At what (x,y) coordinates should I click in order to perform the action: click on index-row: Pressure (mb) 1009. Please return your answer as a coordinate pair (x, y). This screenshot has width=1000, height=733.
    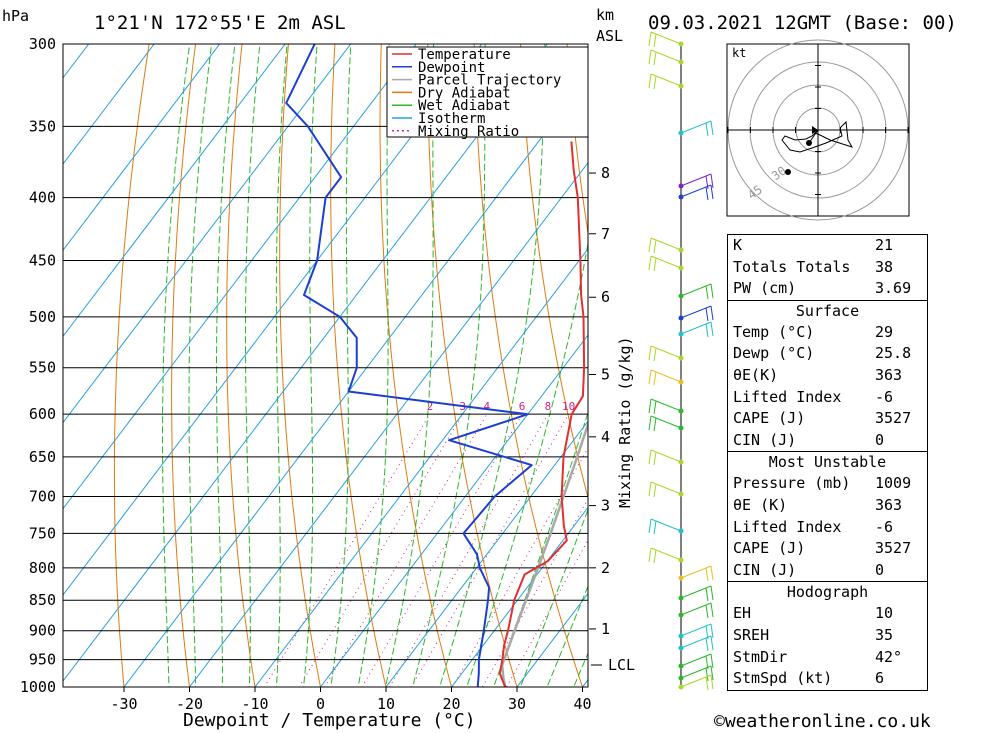
    Looking at the image, I should click on (827, 484).